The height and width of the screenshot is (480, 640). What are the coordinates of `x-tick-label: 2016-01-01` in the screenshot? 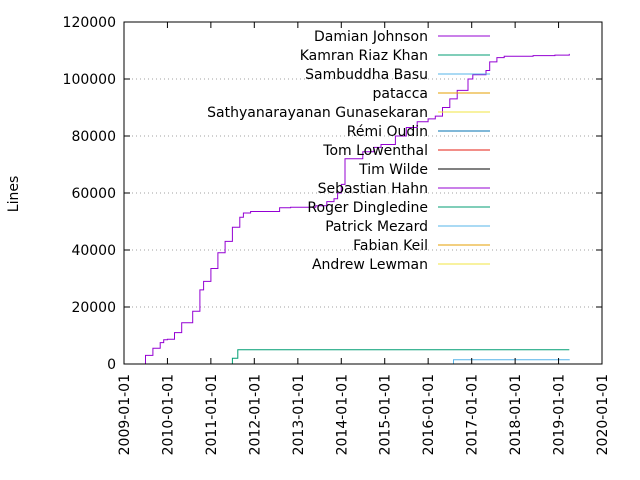 It's located at (429, 414).